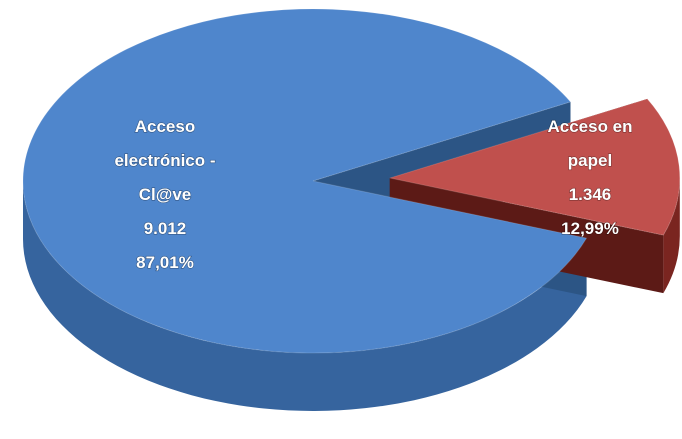  Describe the element at coordinates (590, 160) in the screenshot. I see `slice-1-label-line-1: papel` at that location.